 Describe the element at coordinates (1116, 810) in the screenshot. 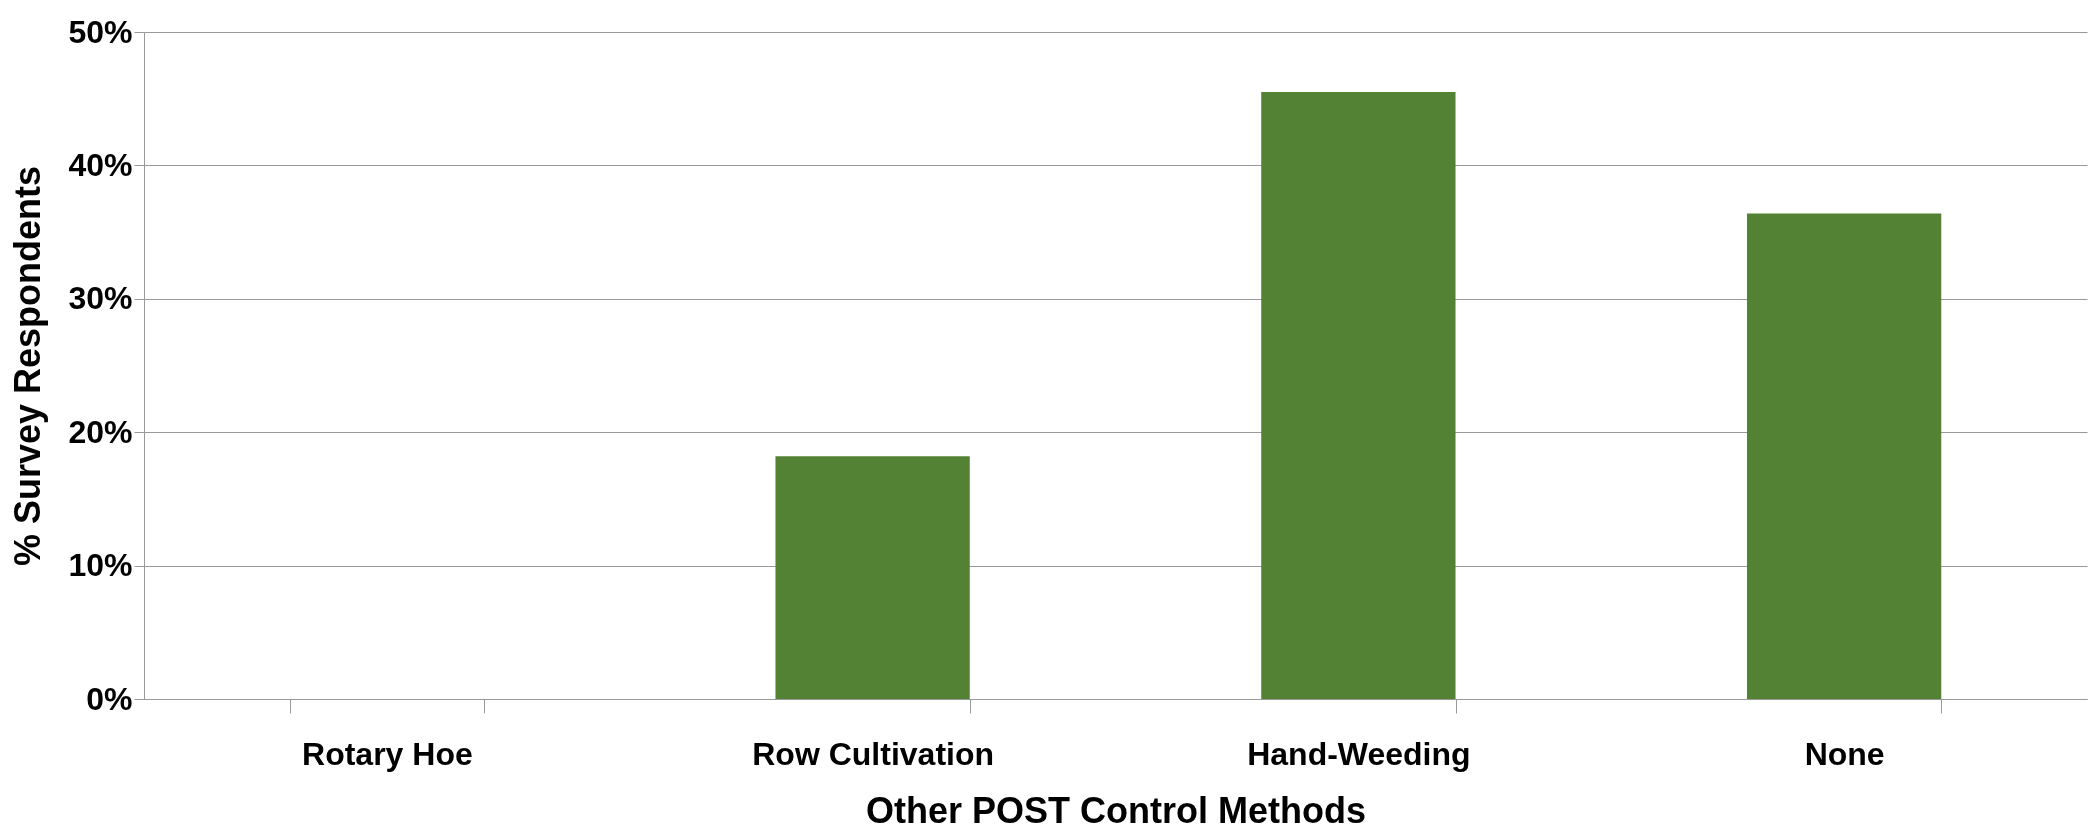

I see `x-axis-title: Other POST Control Methods` at that location.